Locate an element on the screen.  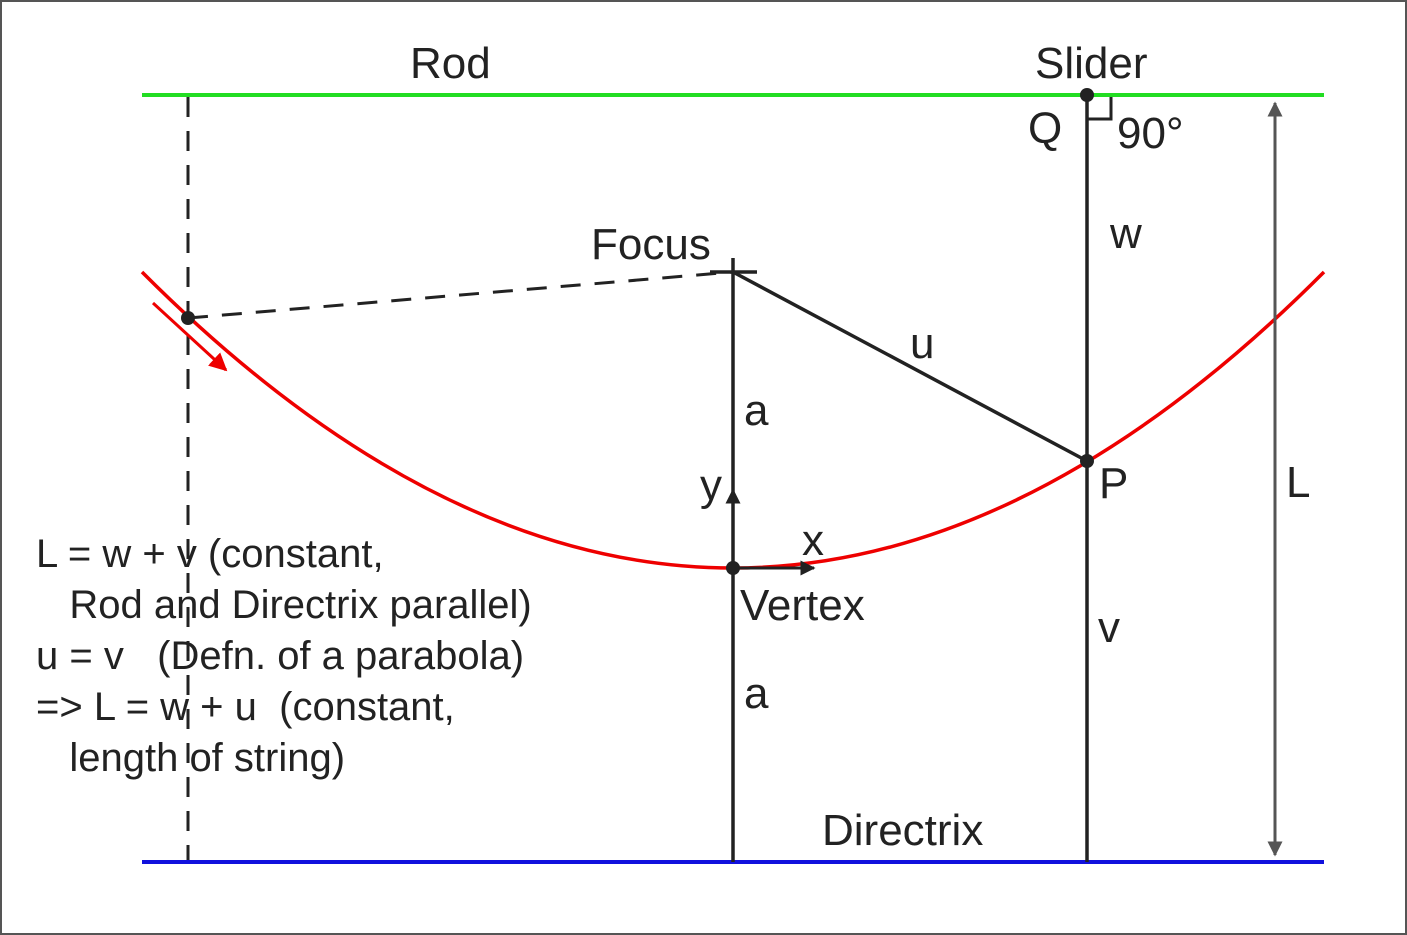
equation-line-2: Rod and Directrix parallel) is located at coordinates (284, 605).